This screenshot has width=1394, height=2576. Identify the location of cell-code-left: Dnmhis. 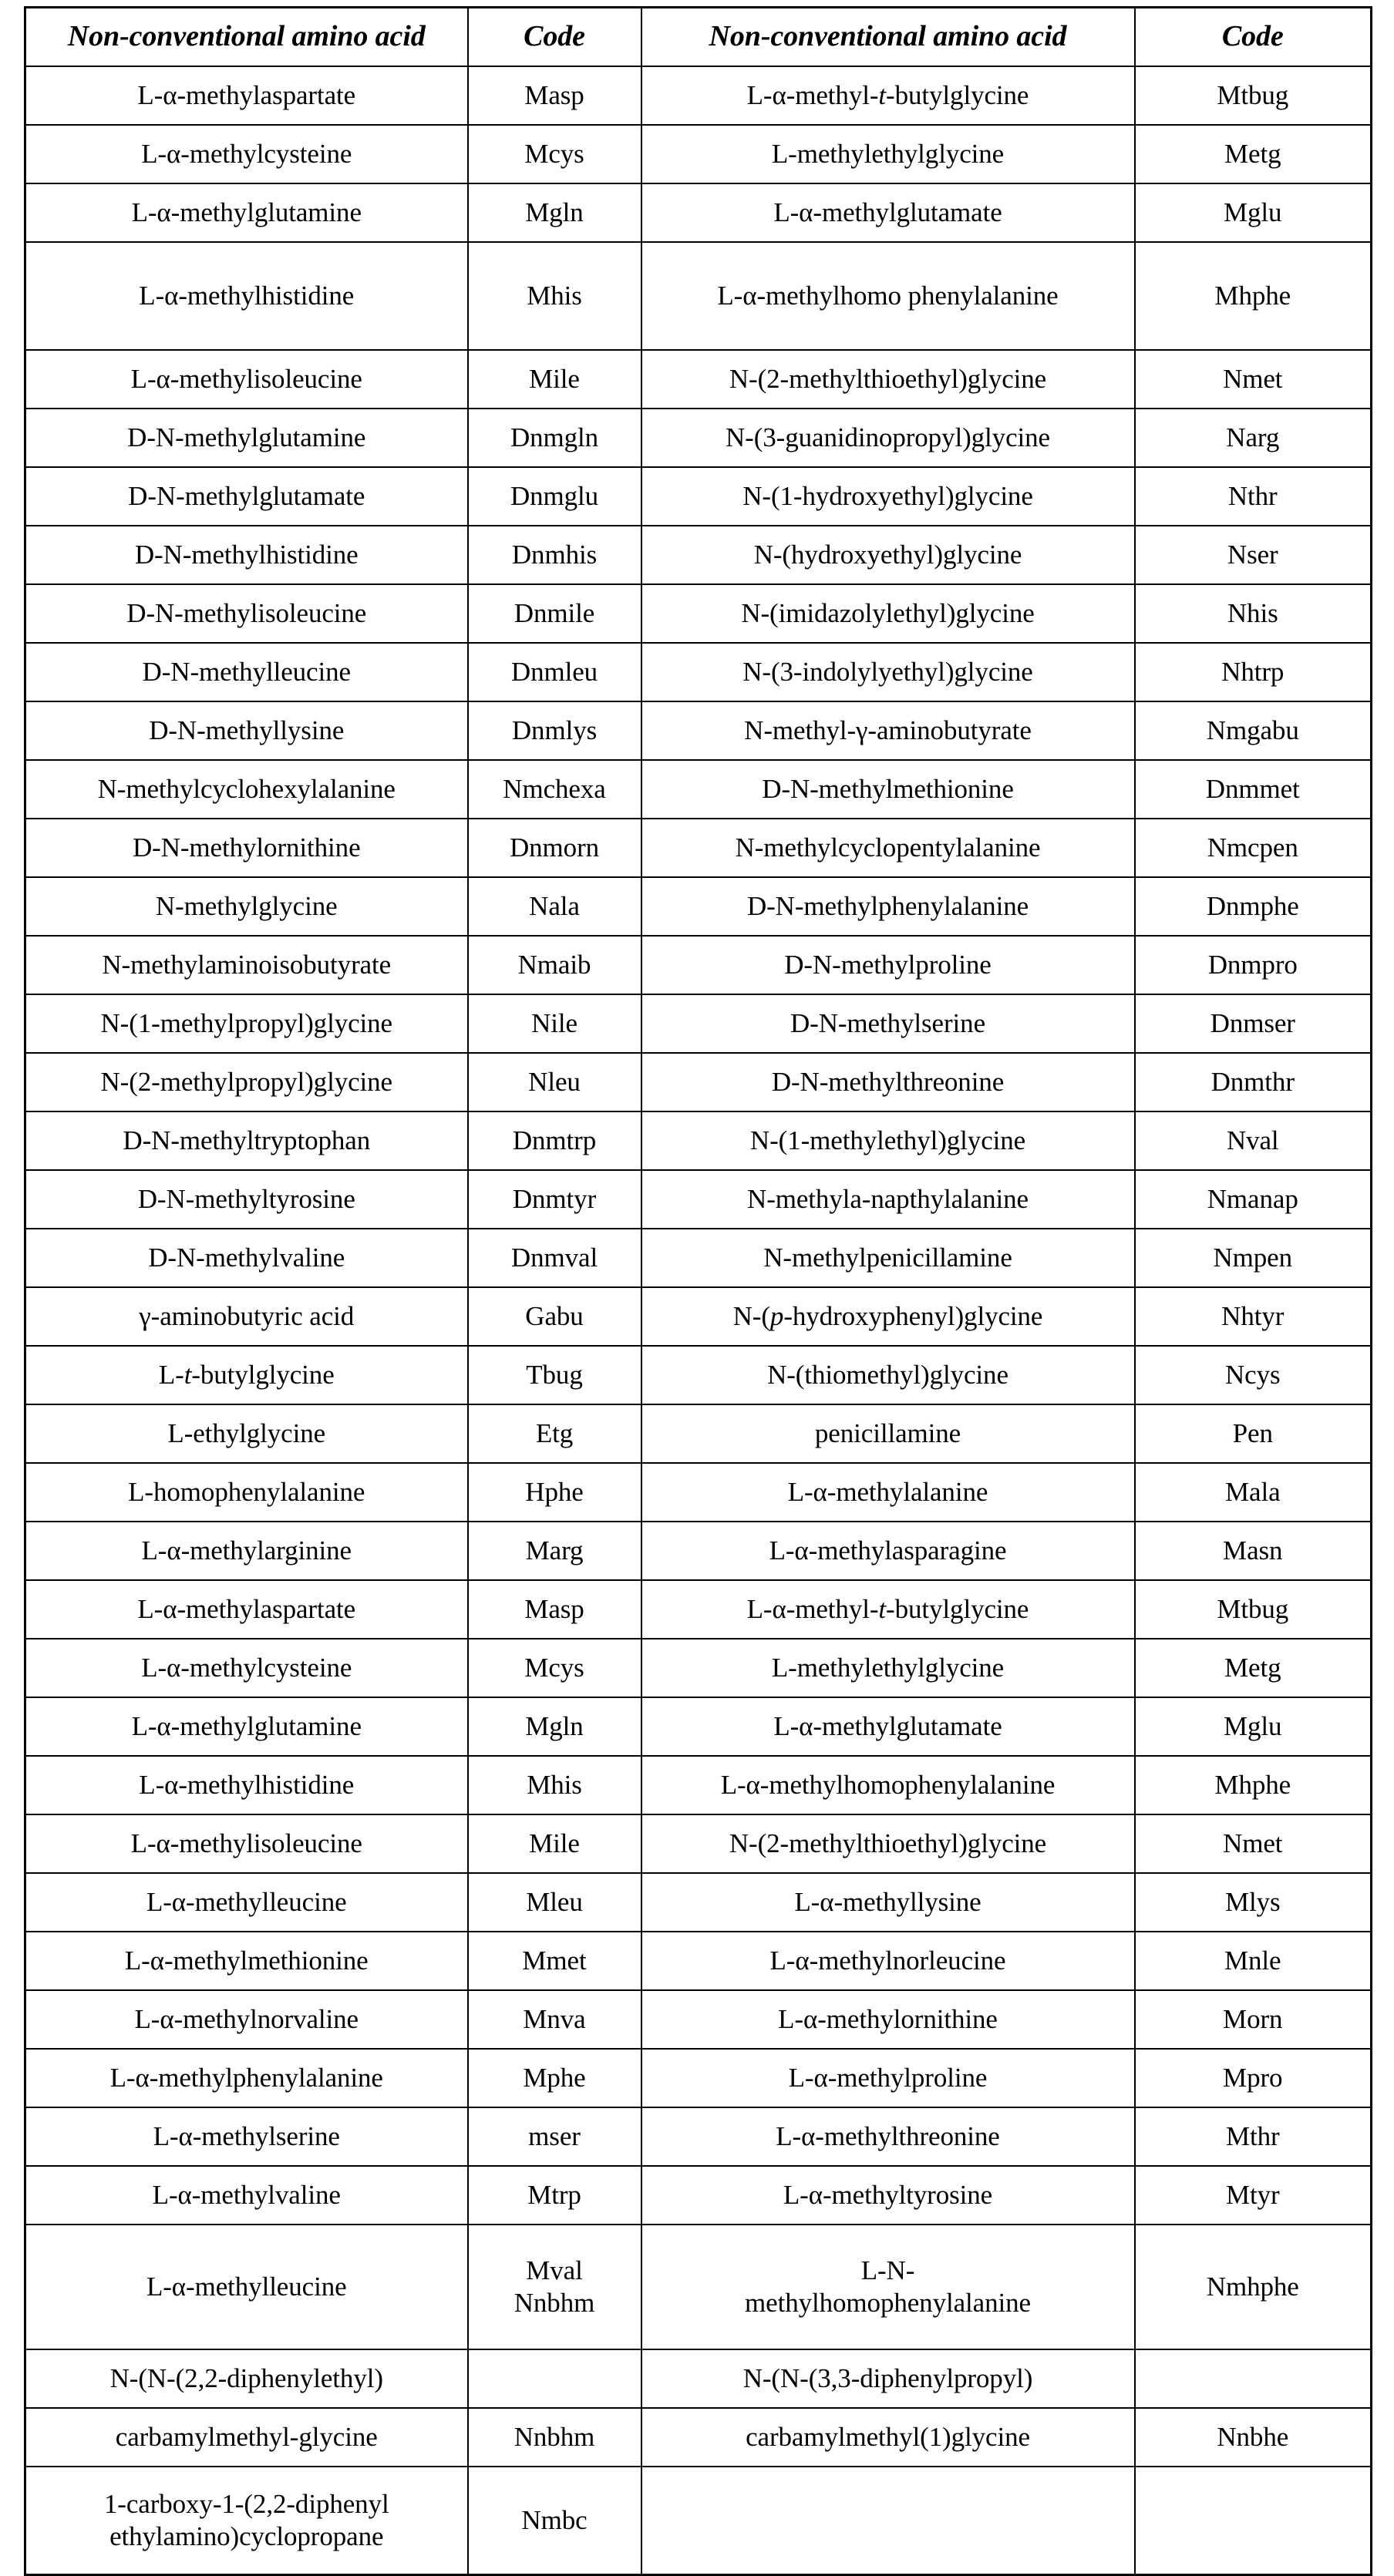
(554, 554).